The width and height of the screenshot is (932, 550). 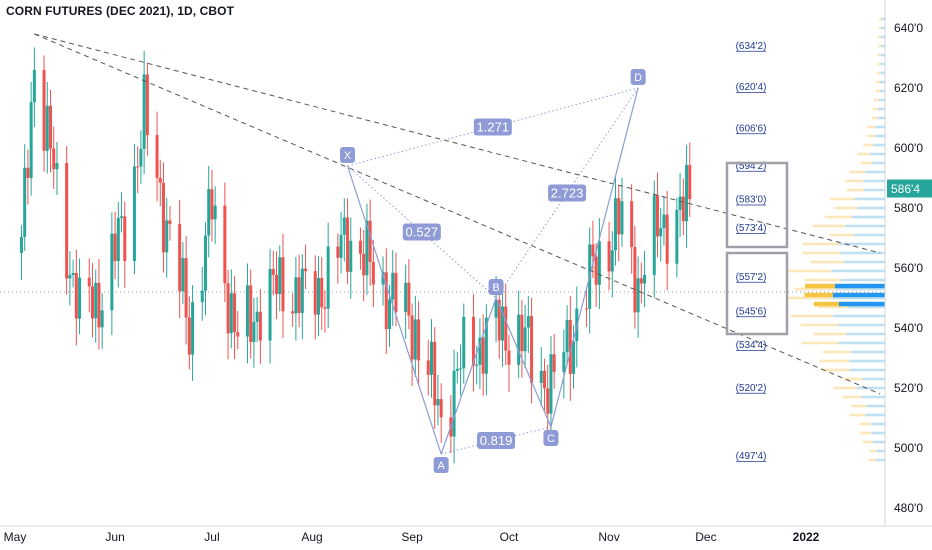 I want to click on ratio-label: 2.723, so click(x=567, y=193).